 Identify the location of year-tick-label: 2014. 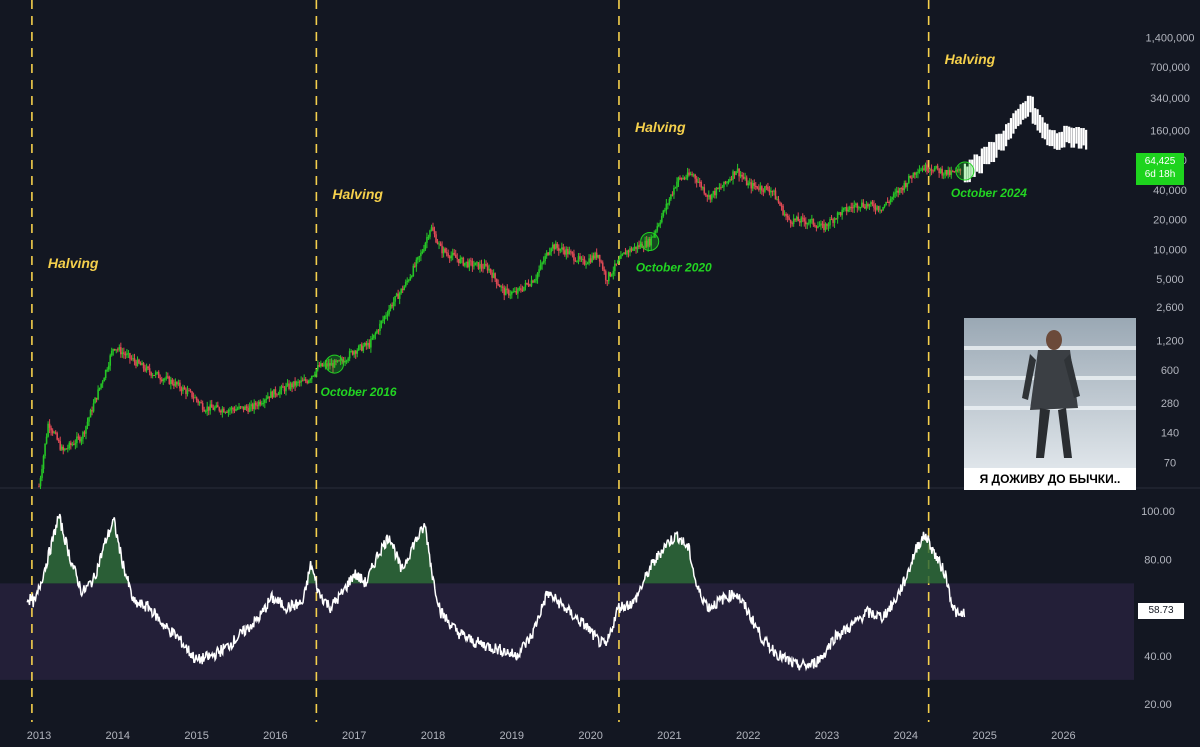
(118, 736).